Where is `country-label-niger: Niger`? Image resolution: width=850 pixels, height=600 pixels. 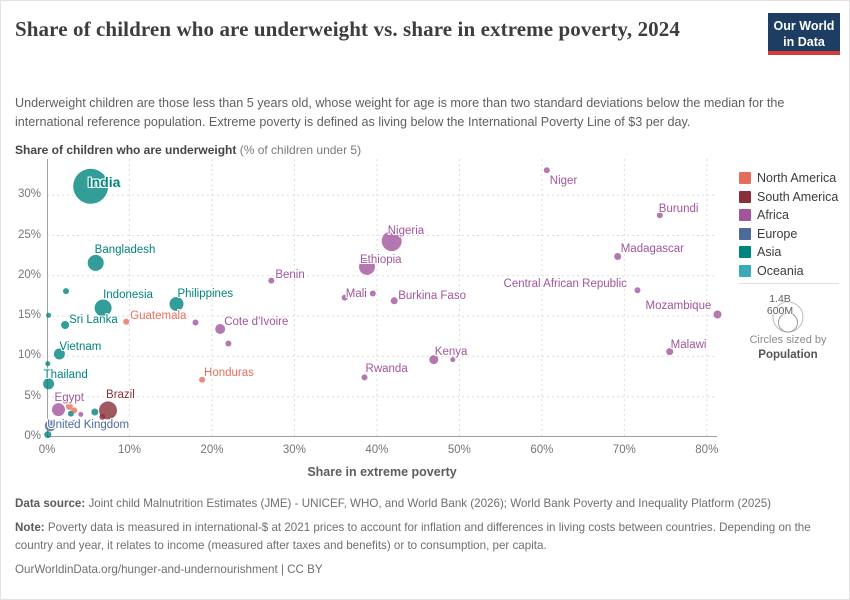 country-label-niger: Niger is located at coordinates (563, 181).